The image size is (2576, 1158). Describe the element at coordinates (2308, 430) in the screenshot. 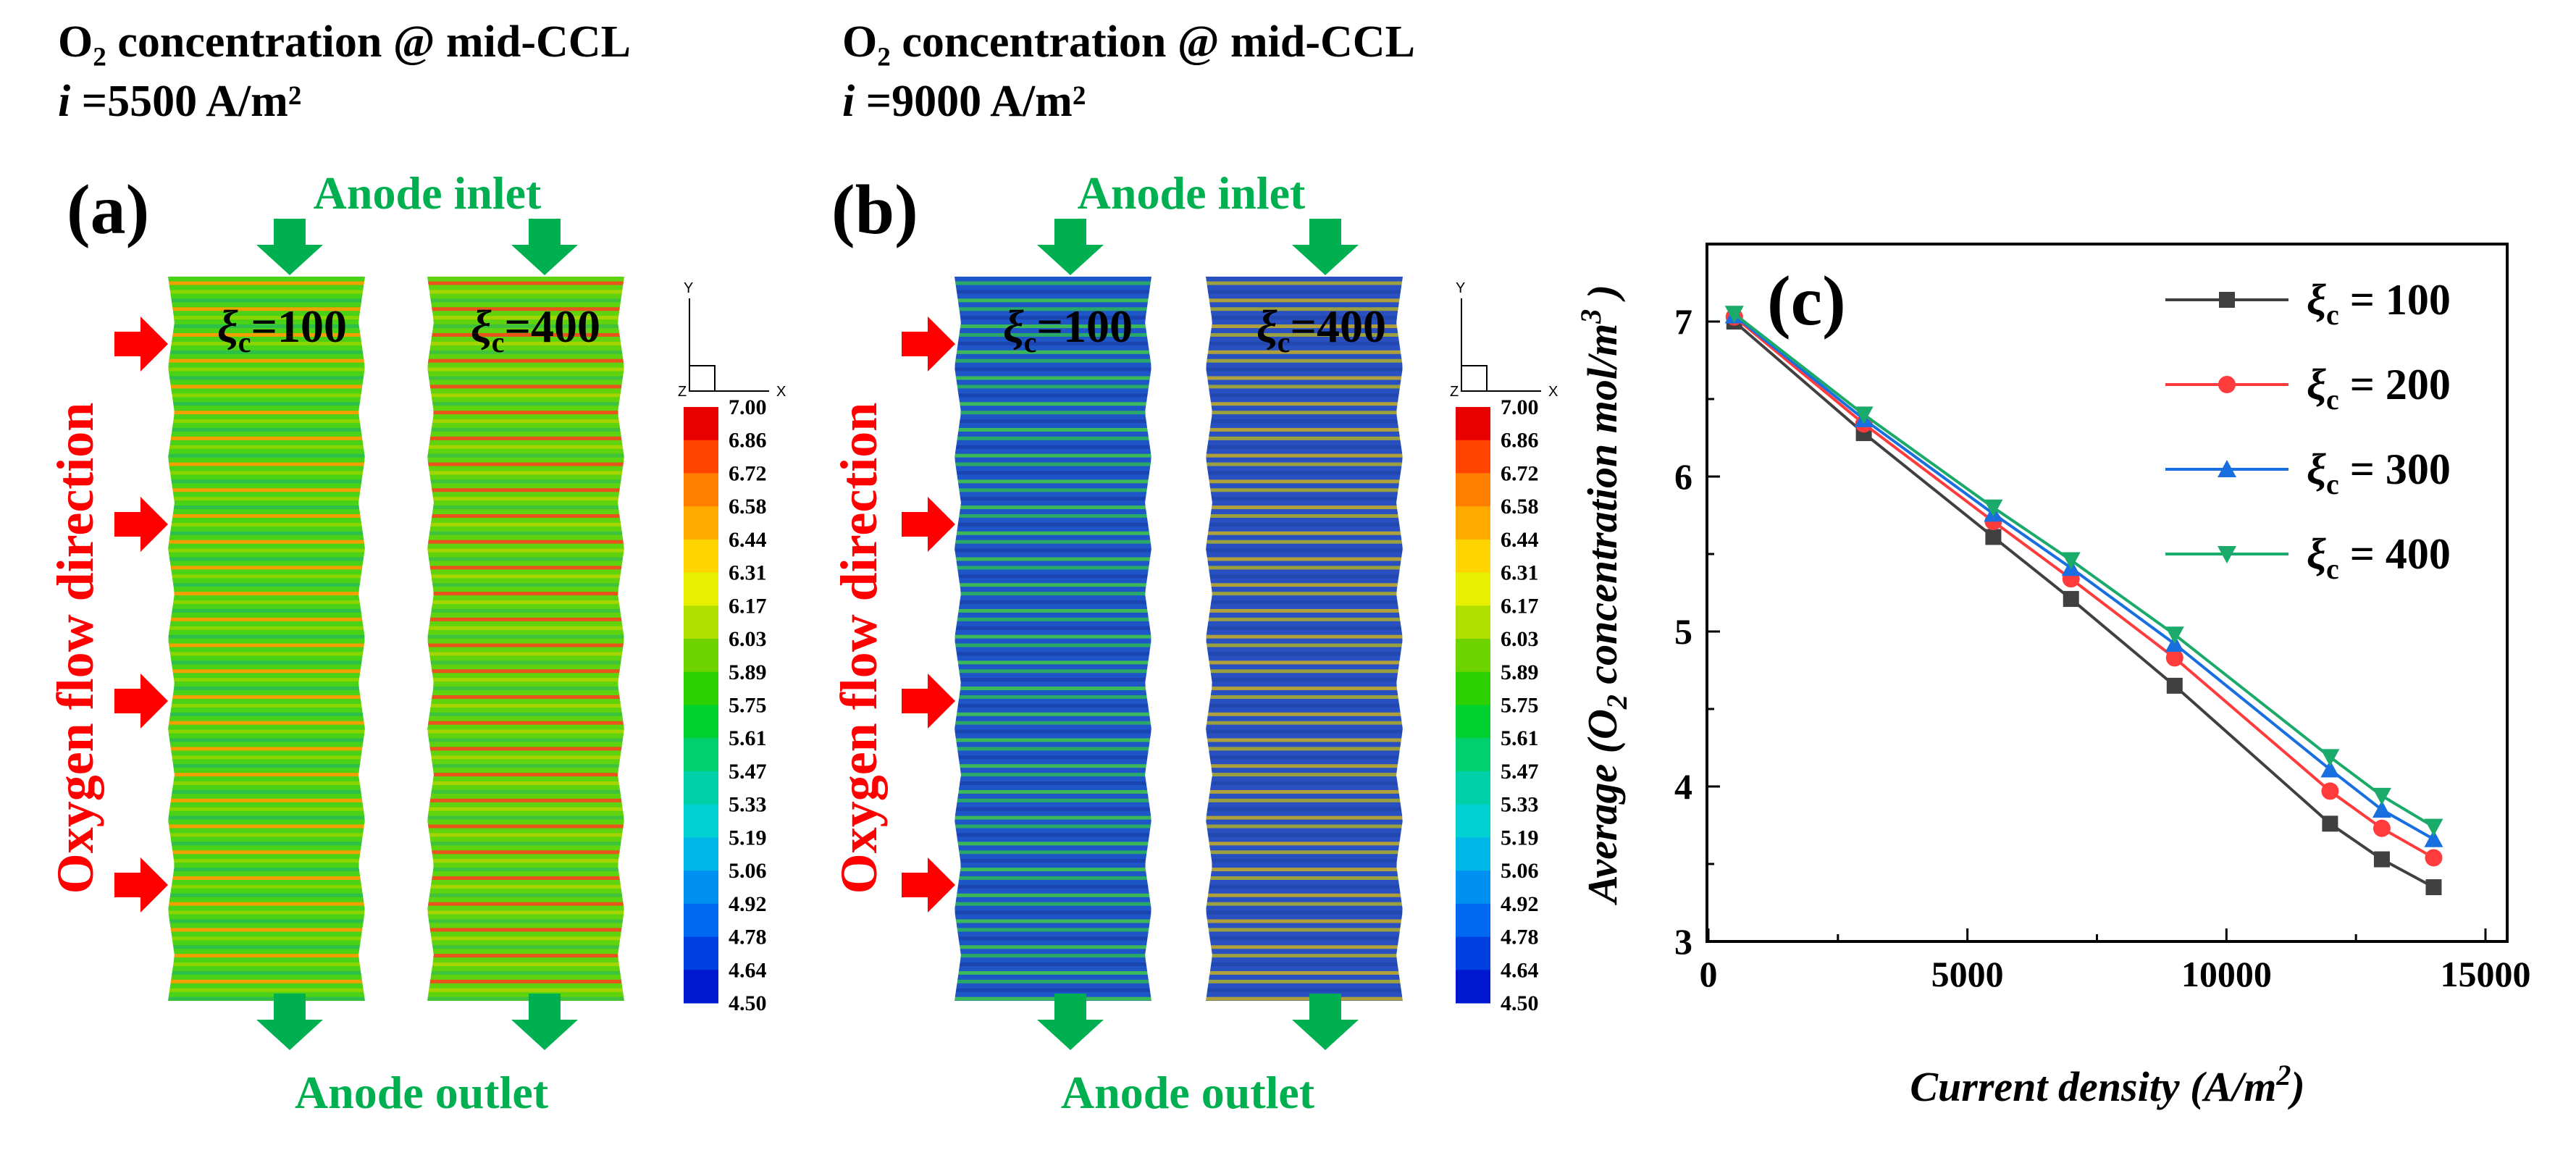

I see `chart-legend: ξc = 100 ξc = 200 ξc = 300 ξc = 400` at that location.